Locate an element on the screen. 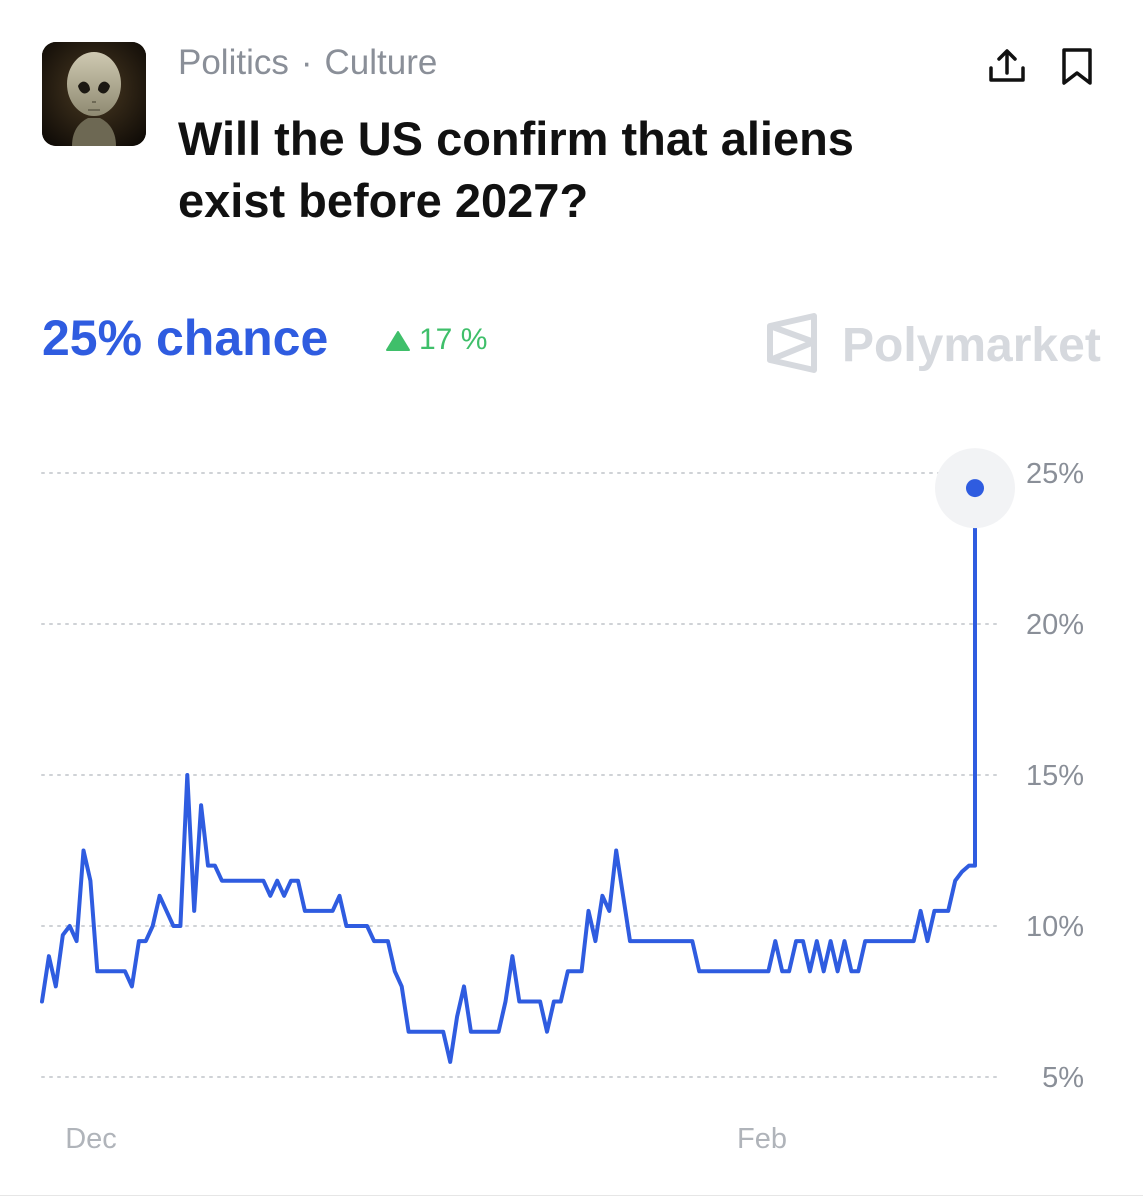 The image size is (1143, 1200). polymarket-icon is located at coordinates (792, 343).